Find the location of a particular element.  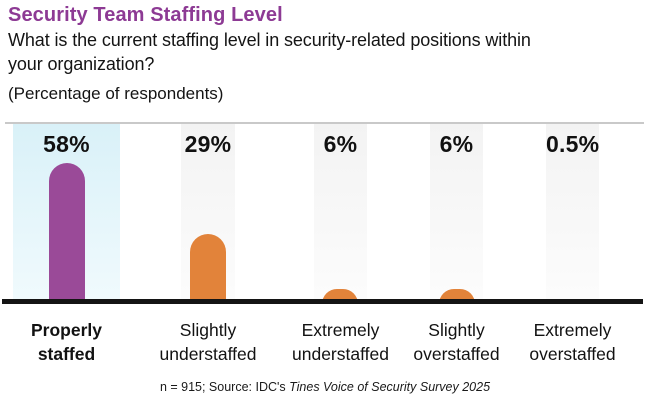

column-band-extremely-understaffed: 6% is located at coordinates (340, 211).